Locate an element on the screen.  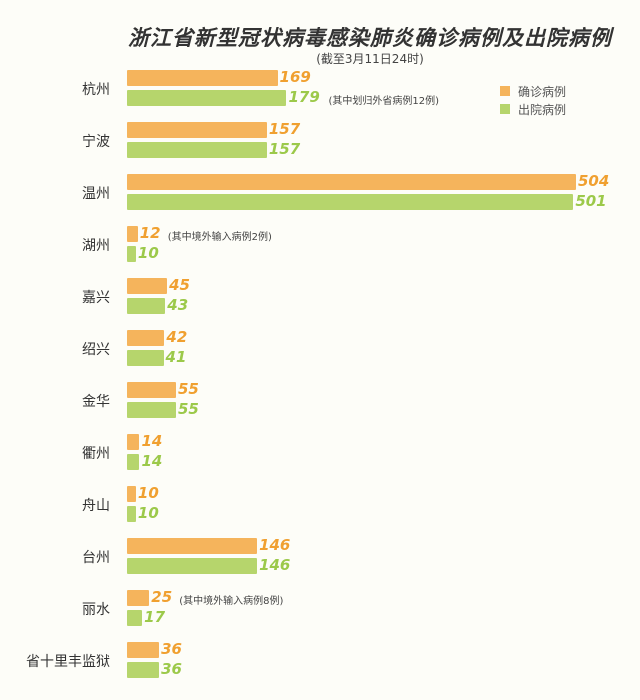
data-label: 501 is located at coordinates (591, 201).